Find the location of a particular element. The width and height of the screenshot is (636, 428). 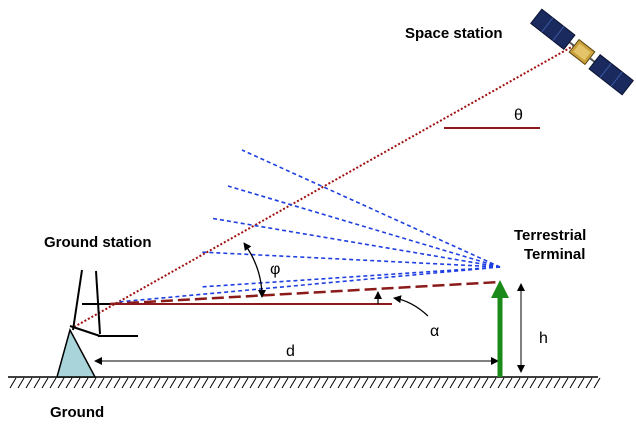

label-ground: Ground is located at coordinates (77, 412).